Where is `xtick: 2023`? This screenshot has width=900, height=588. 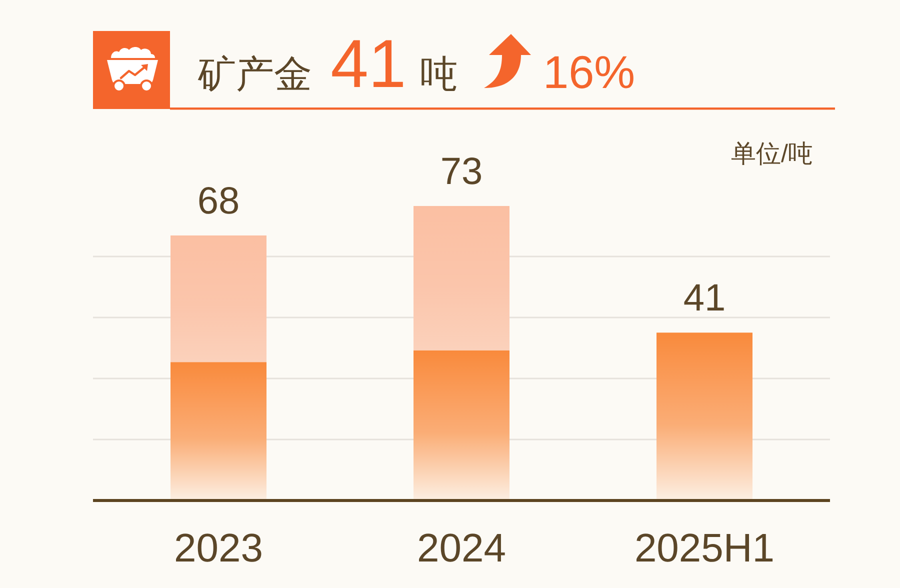 xtick: 2023 is located at coordinates (218, 548).